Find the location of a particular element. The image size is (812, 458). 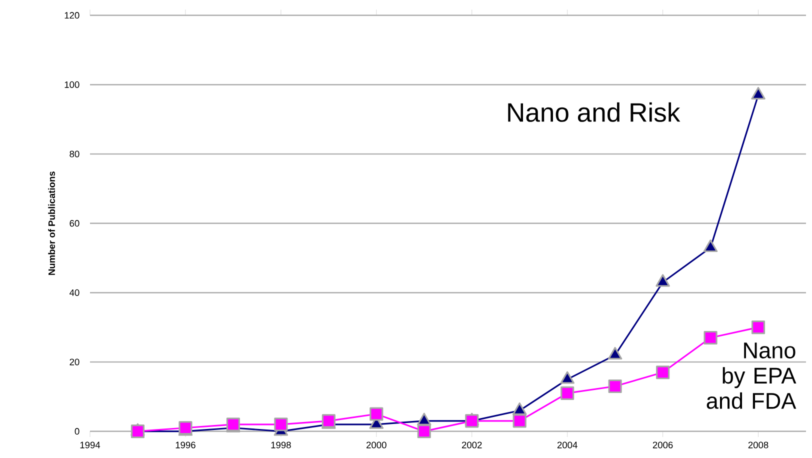

x-tick-label: 2000 is located at coordinates (376, 445).